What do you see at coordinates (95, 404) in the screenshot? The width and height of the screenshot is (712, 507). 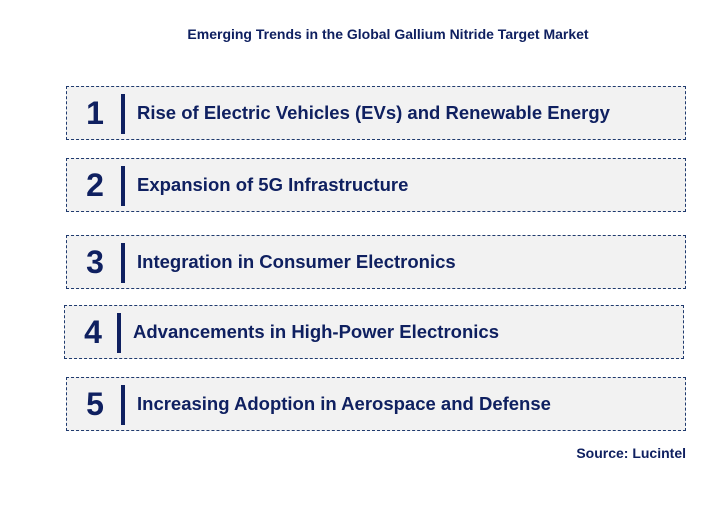 I see `trend-number: 5` at bounding box center [95, 404].